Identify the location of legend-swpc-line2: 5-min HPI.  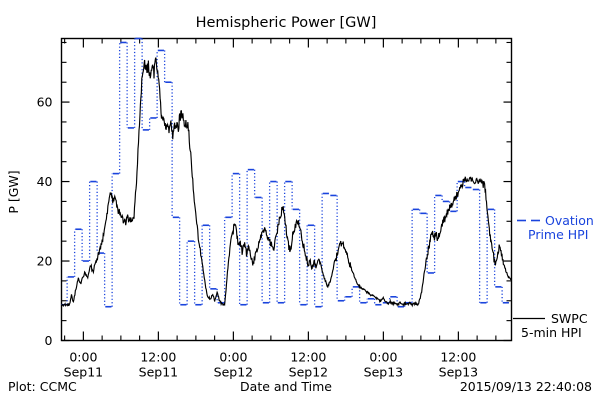
(551, 332).